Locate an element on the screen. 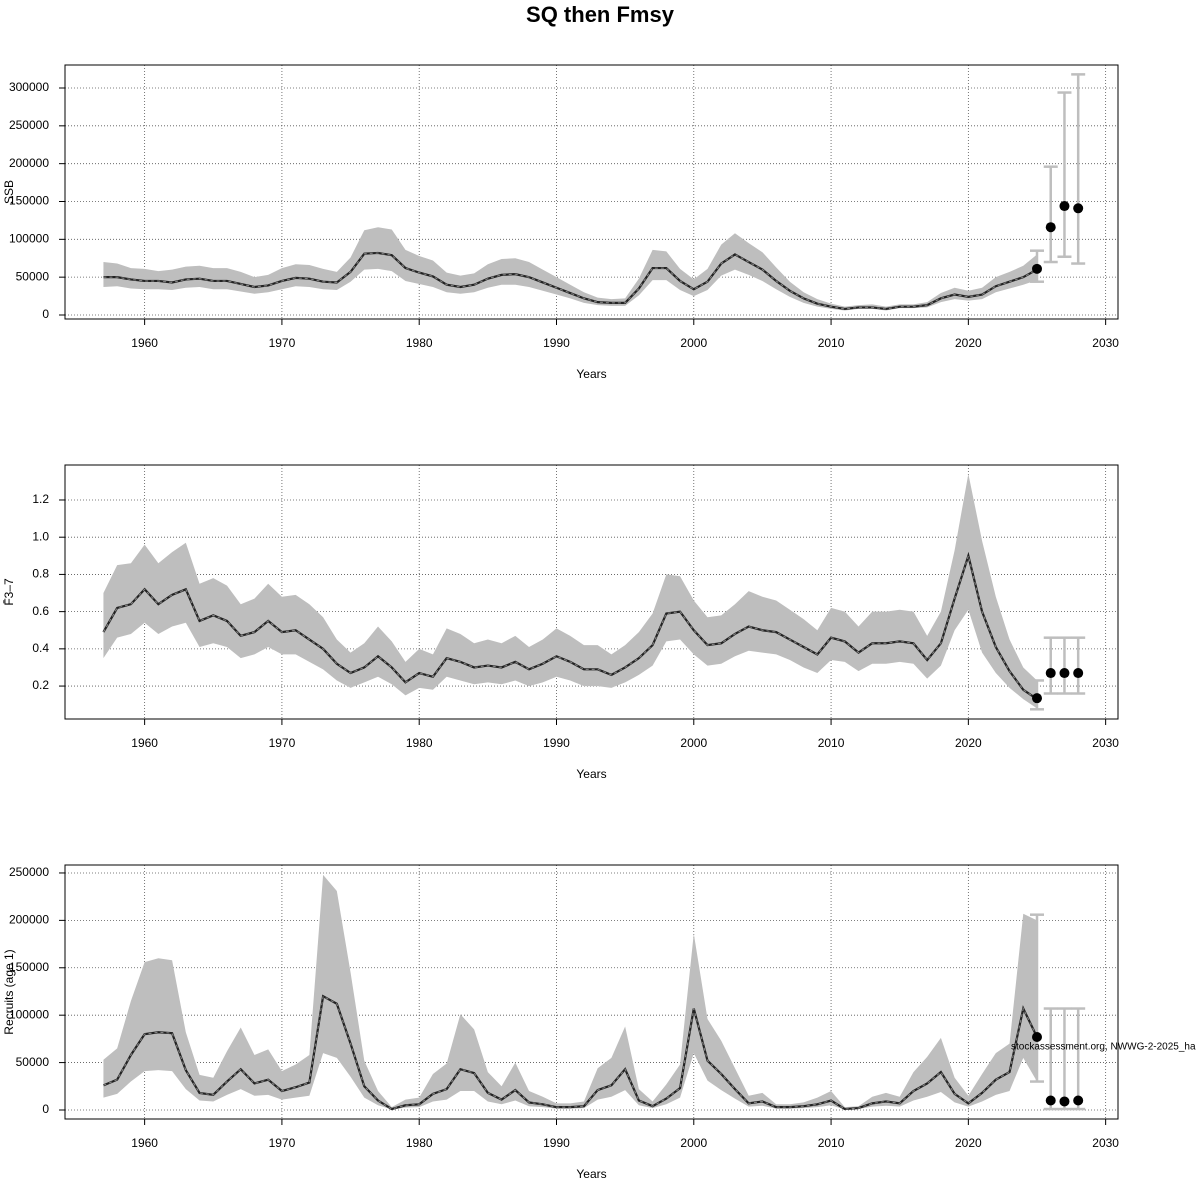 Image resolution: width=1200 pixels, height=1200 pixels. y-axis-label: SSB is located at coordinates (9, 192).